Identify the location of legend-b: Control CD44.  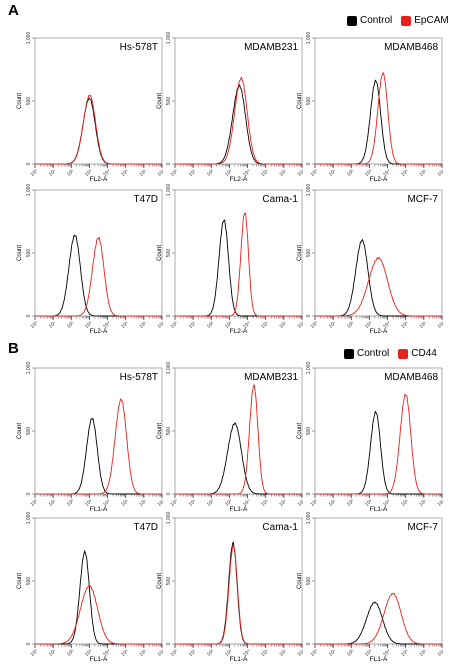
(393, 353).